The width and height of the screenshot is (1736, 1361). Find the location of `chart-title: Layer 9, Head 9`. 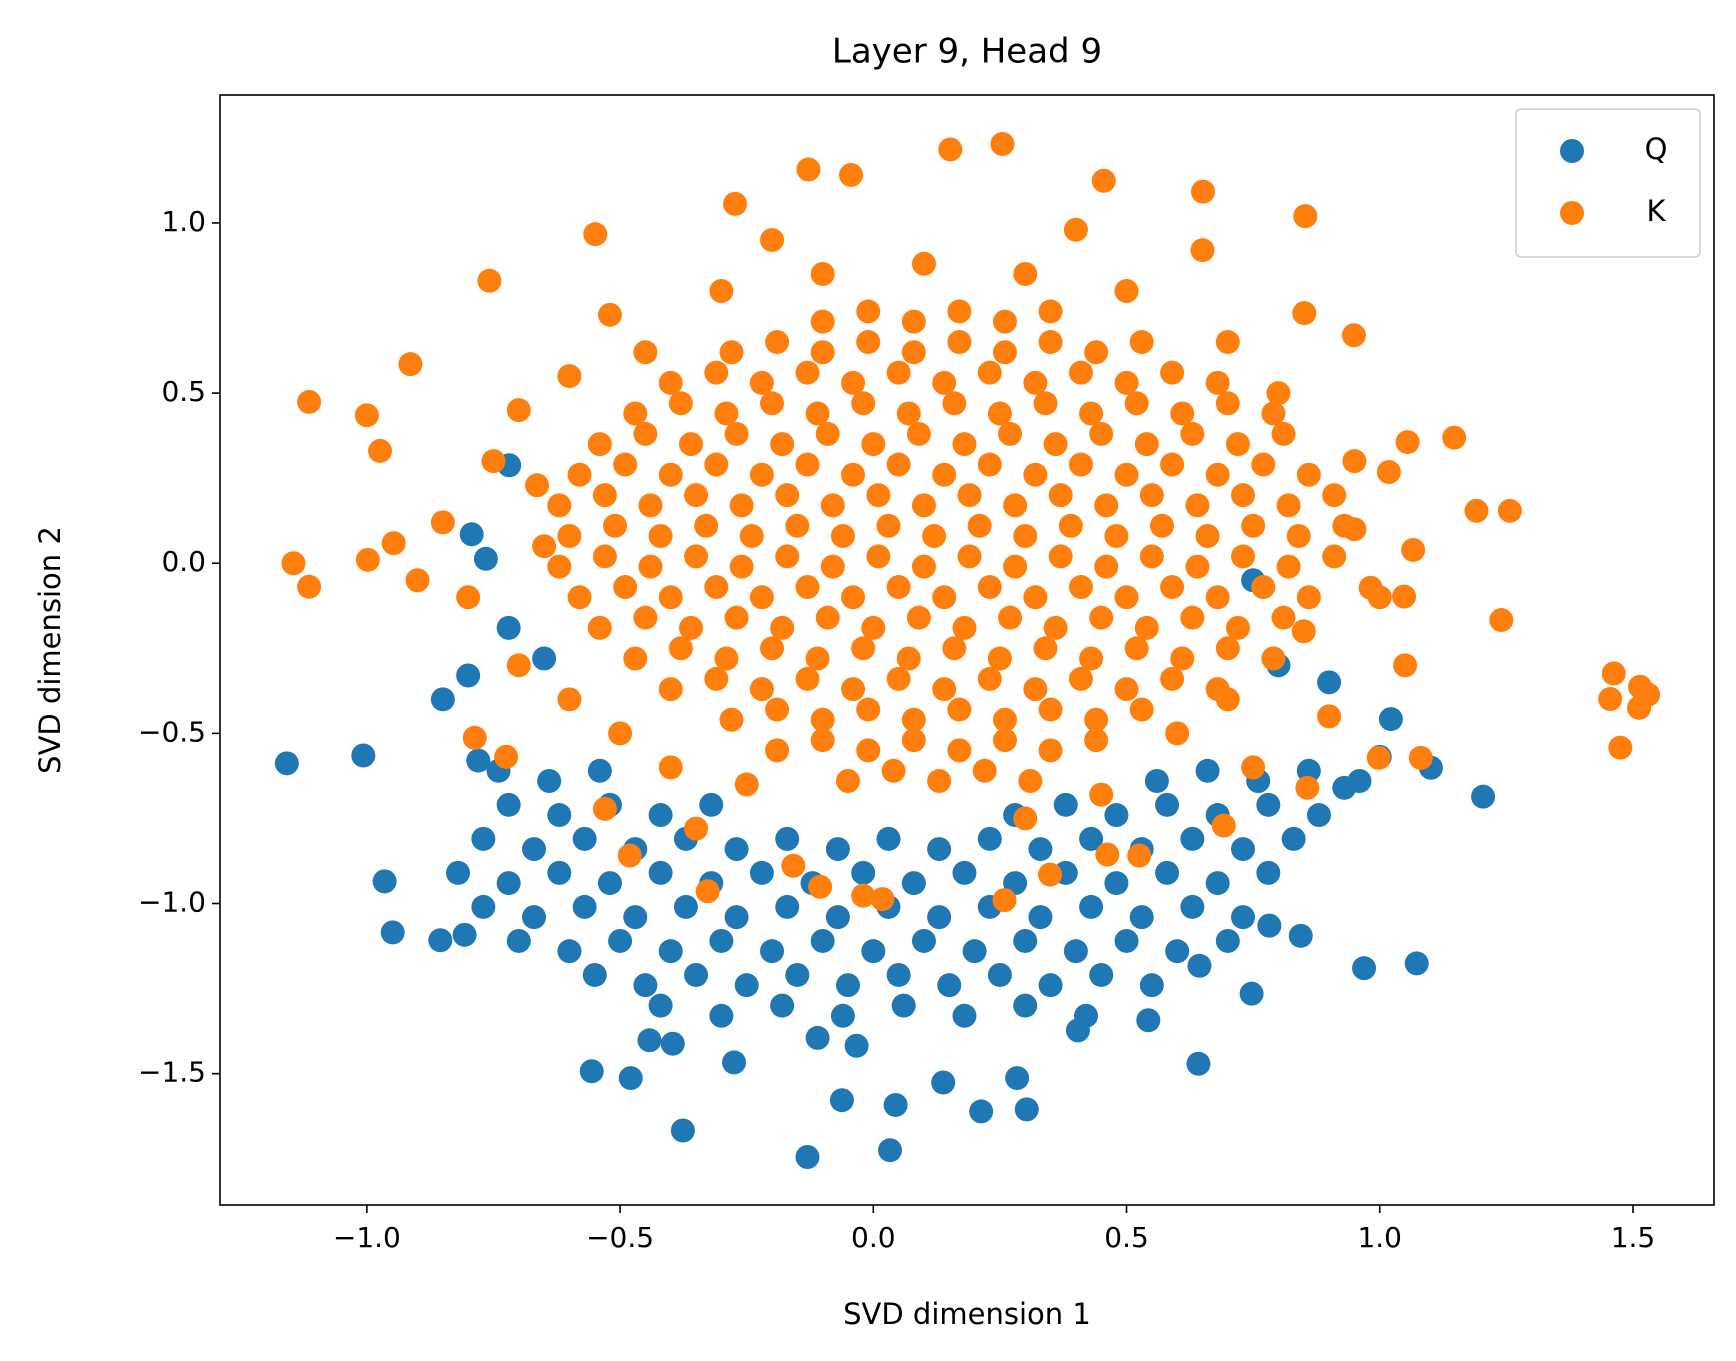

chart-title: Layer 9, Head 9 is located at coordinates (967, 52).